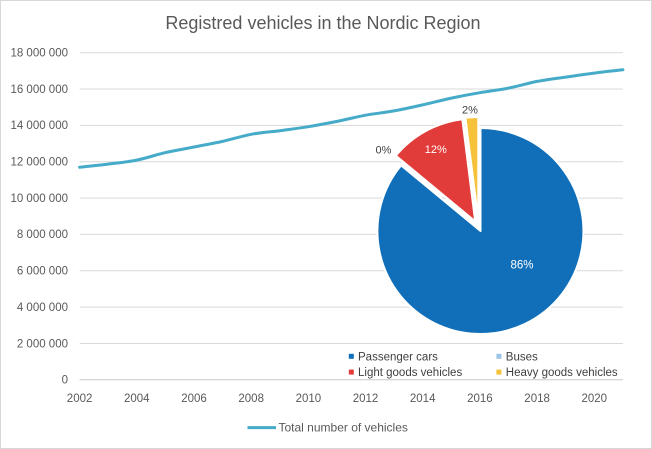  What do you see at coordinates (39, 54) in the screenshot?
I see `svg-text: 18 000 000` at bounding box center [39, 54].